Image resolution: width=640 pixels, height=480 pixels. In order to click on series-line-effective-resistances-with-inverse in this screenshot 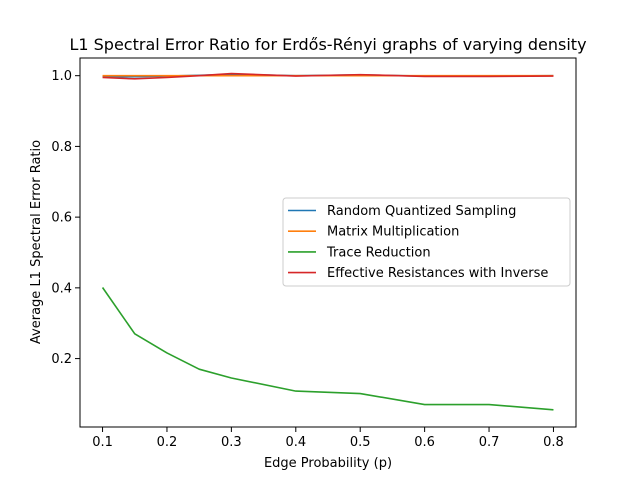, I will do `click(328, 76)`.